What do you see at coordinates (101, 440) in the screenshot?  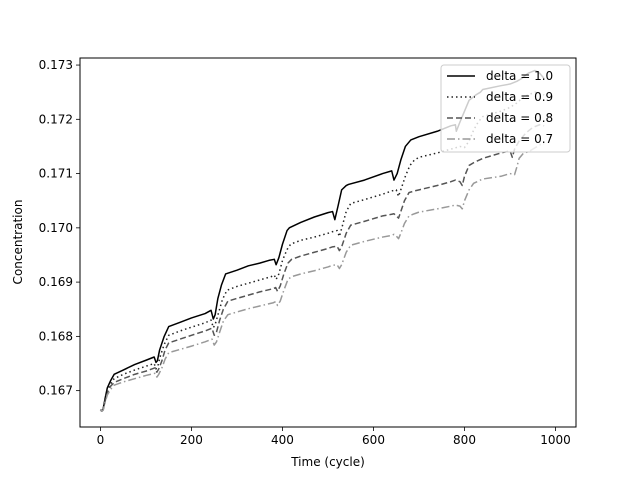 I see `x-tick-label: 0` at bounding box center [101, 440].